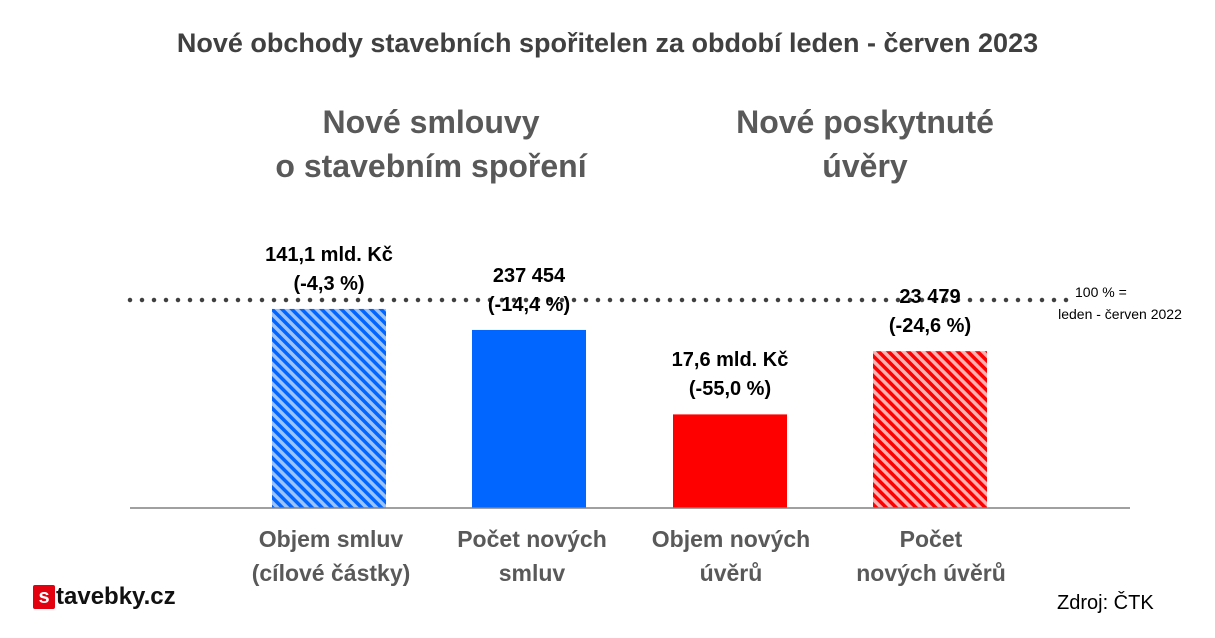 This screenshot has width=1215, height=638. Describe the element at coordinates (1120, 303) in the screenshot. I see `reference-line-note: 100 % = leden - červen 2022` at that location.